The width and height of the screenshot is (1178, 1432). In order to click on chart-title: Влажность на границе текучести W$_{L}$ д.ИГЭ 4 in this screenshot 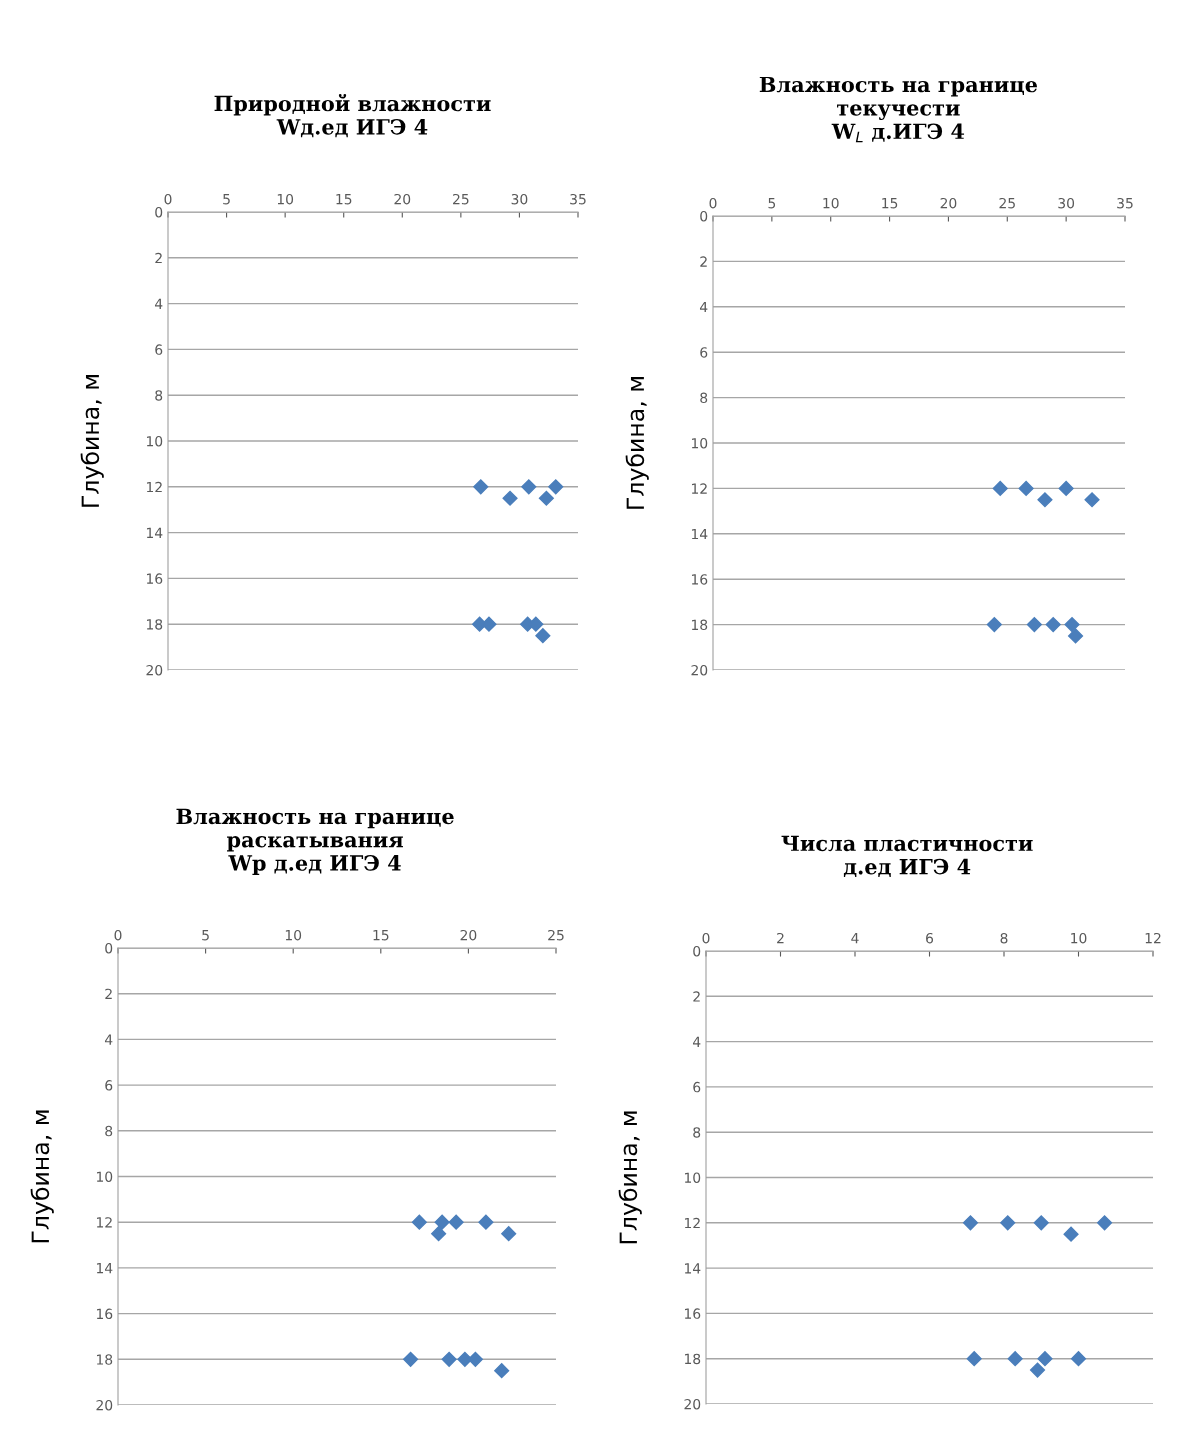, I will do `click(898, 109)`.